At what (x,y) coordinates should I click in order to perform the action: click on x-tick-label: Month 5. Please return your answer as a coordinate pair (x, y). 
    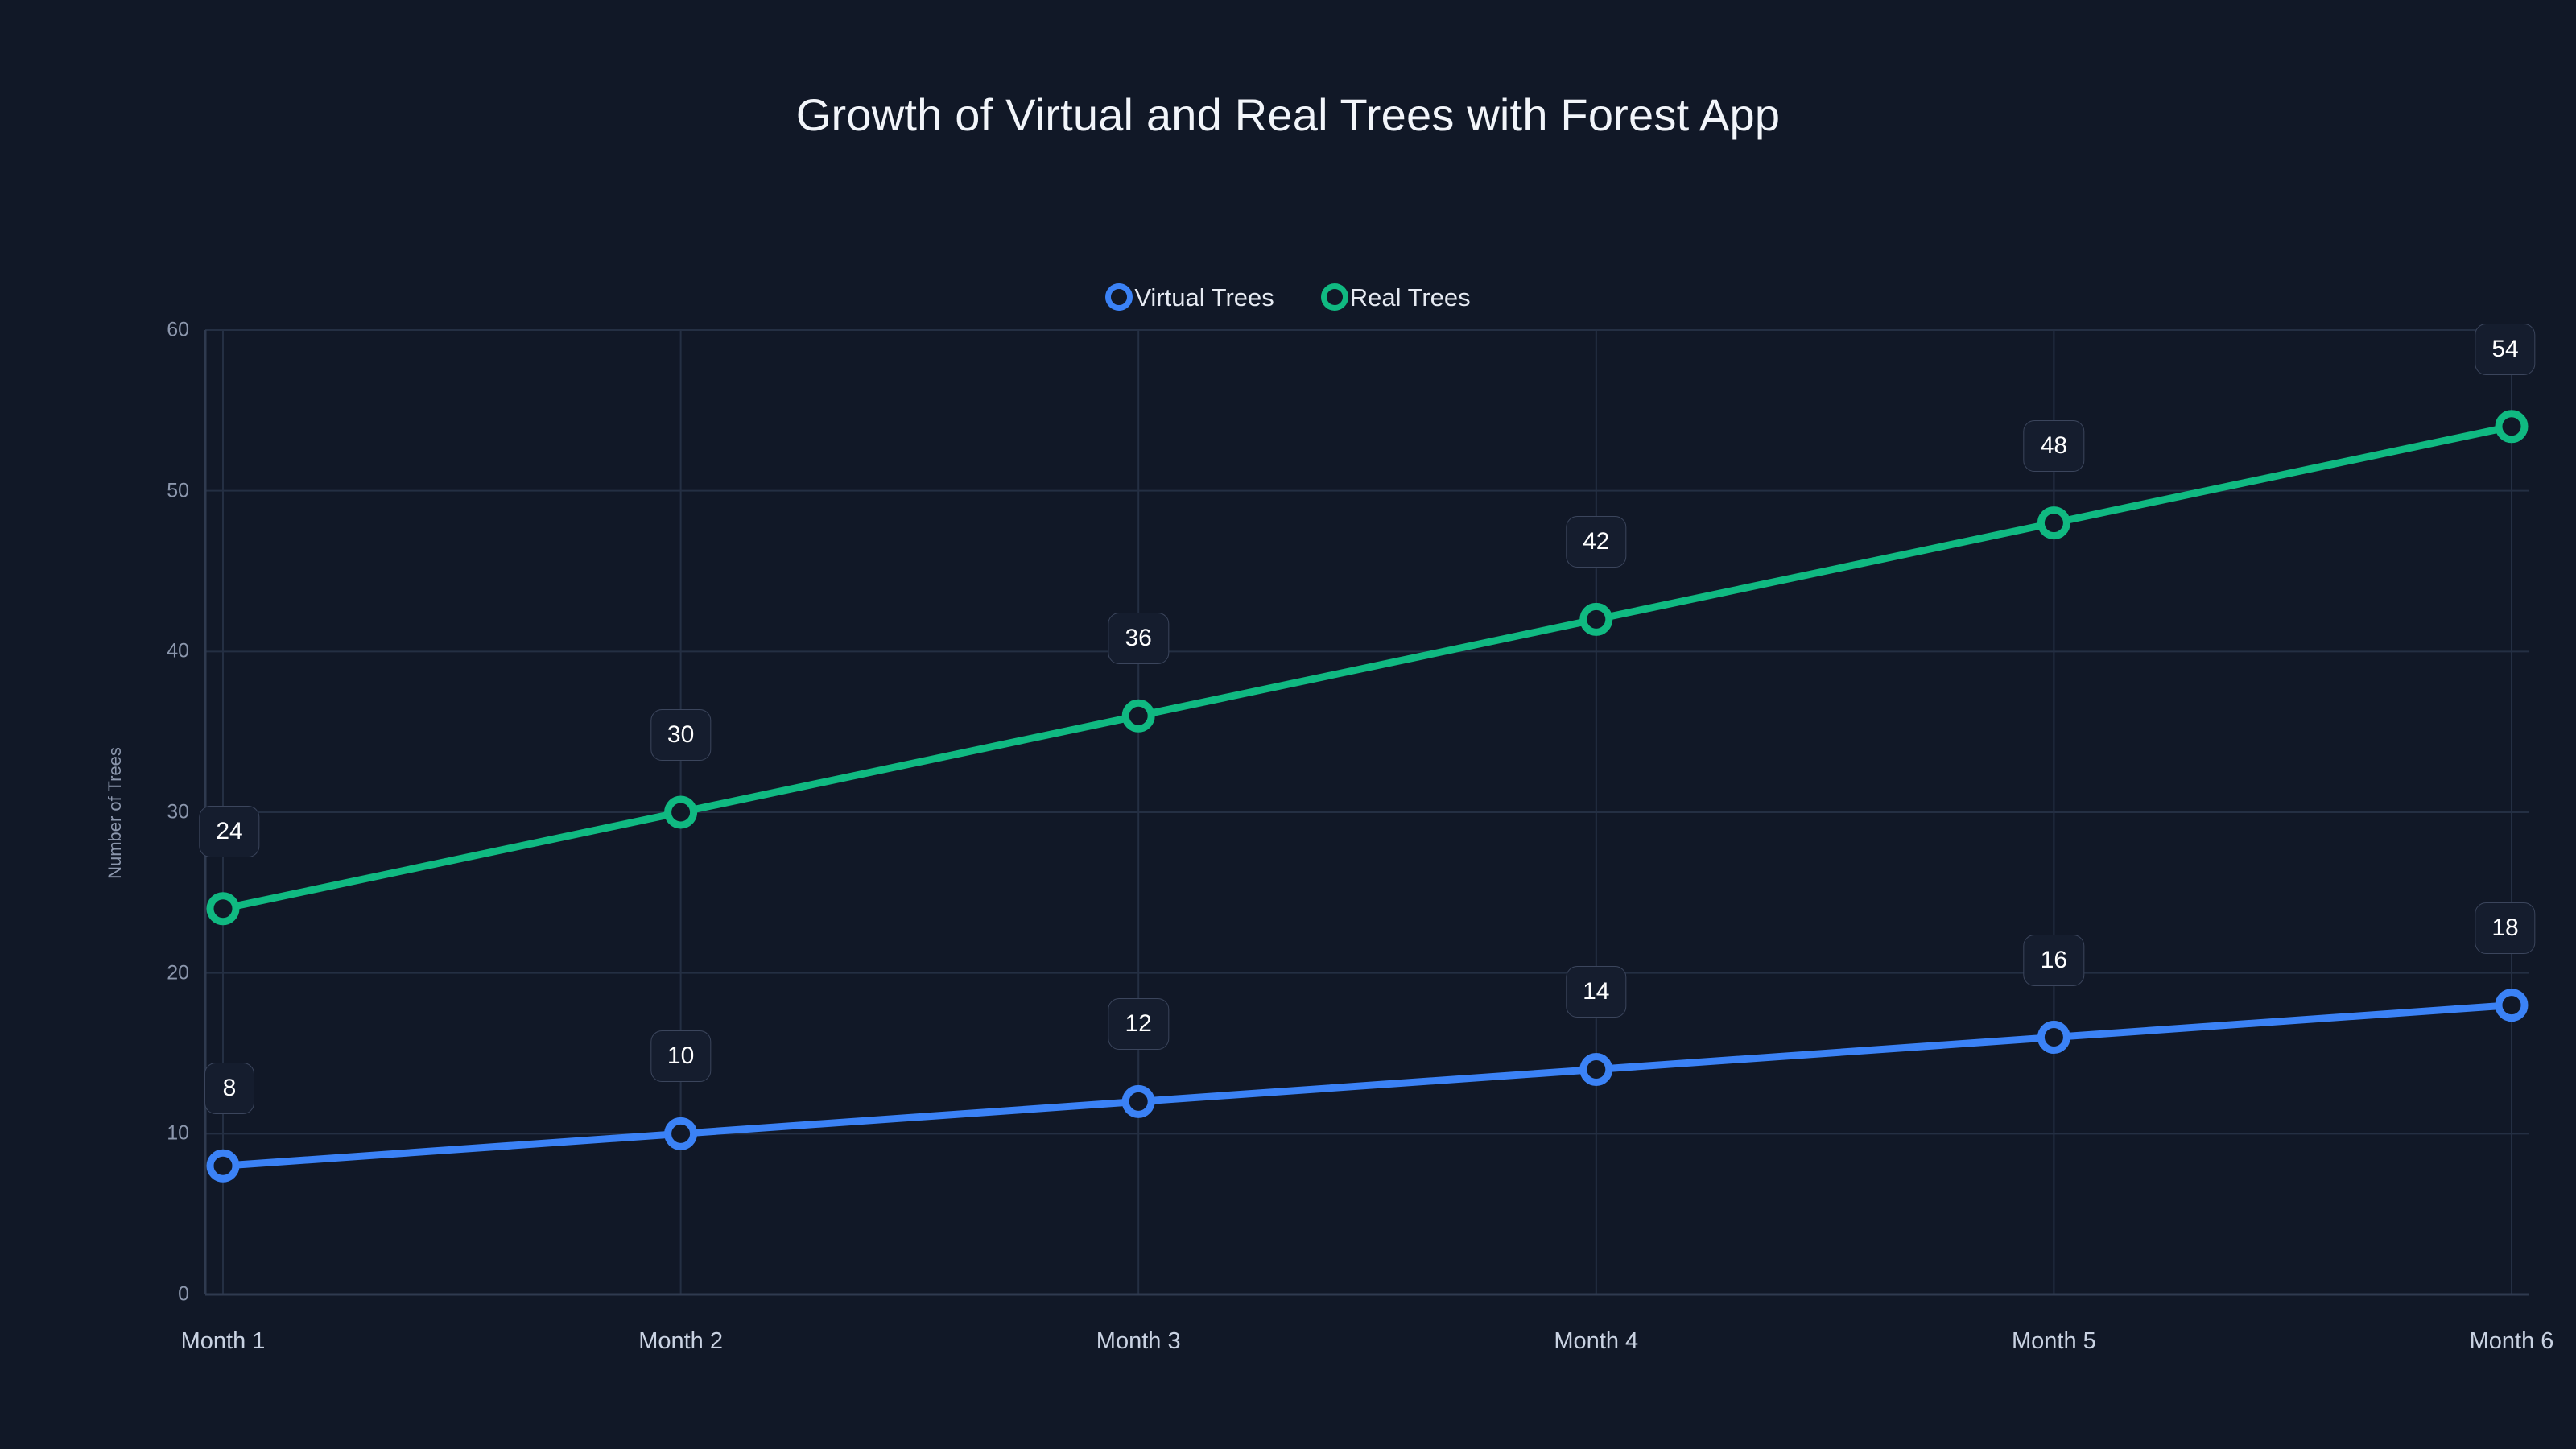
    Looking at the image, I should click on (2053, 1341).